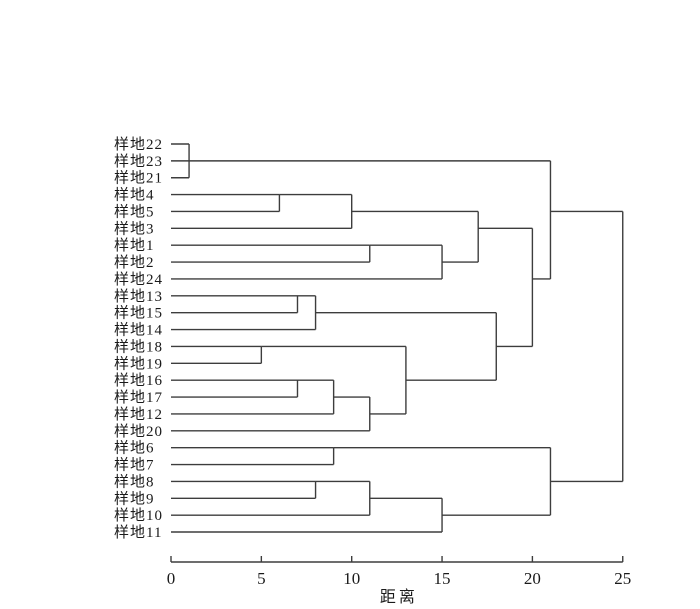 The height and width of the screenshot is (609, 700). What do you see at coordinates (134, 245) in the screenshot?
I see `leaf-label-7: 样地1` at bounding box center [134, 245].